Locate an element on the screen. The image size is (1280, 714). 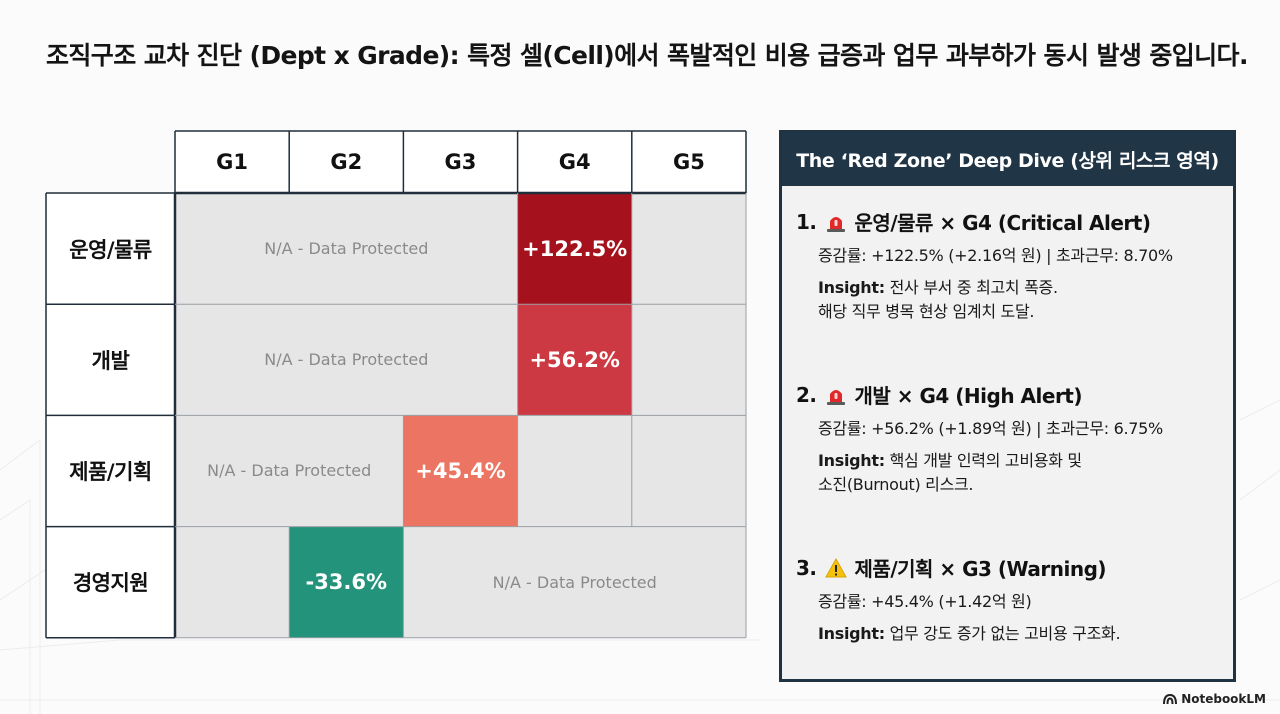
alert-heading: 제품/기획 × G3 (Warning) is located at coordinates (980, 569).